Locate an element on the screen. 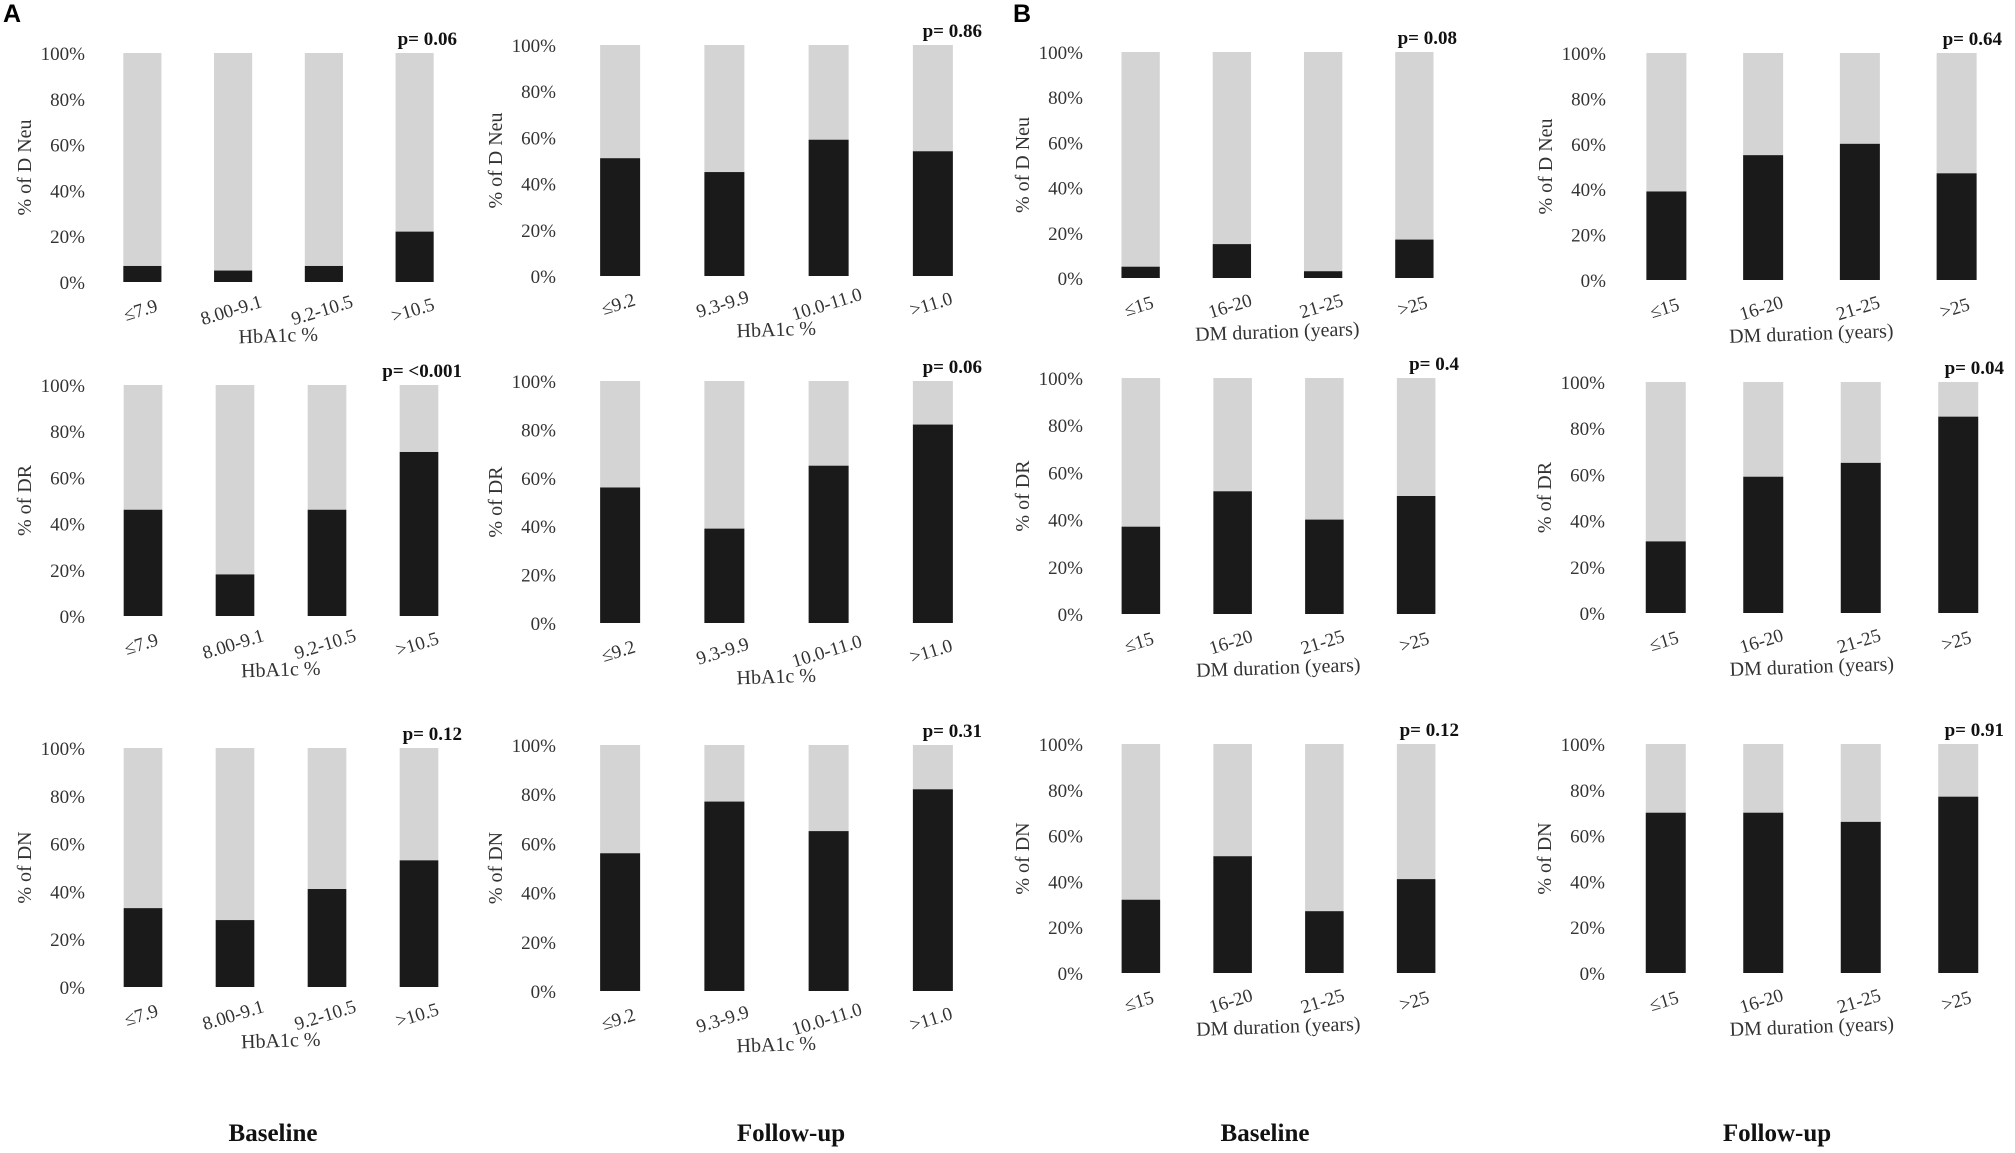  chart-9-ytick-1: 20% is located at coordinates (67, 940).